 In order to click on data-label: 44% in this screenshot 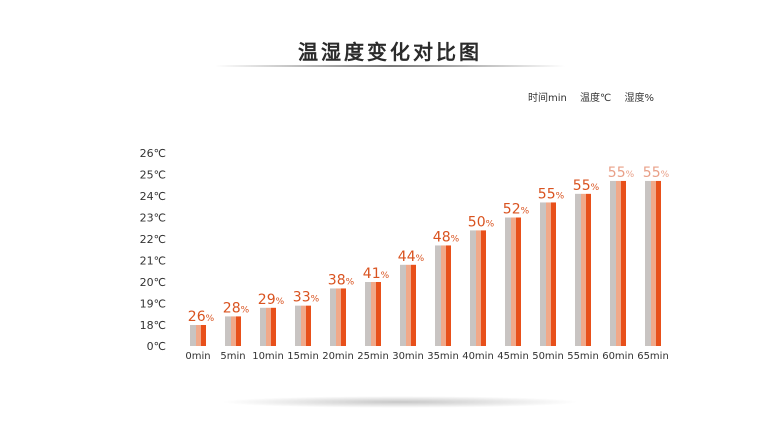, I will do `click(411, 257)`.